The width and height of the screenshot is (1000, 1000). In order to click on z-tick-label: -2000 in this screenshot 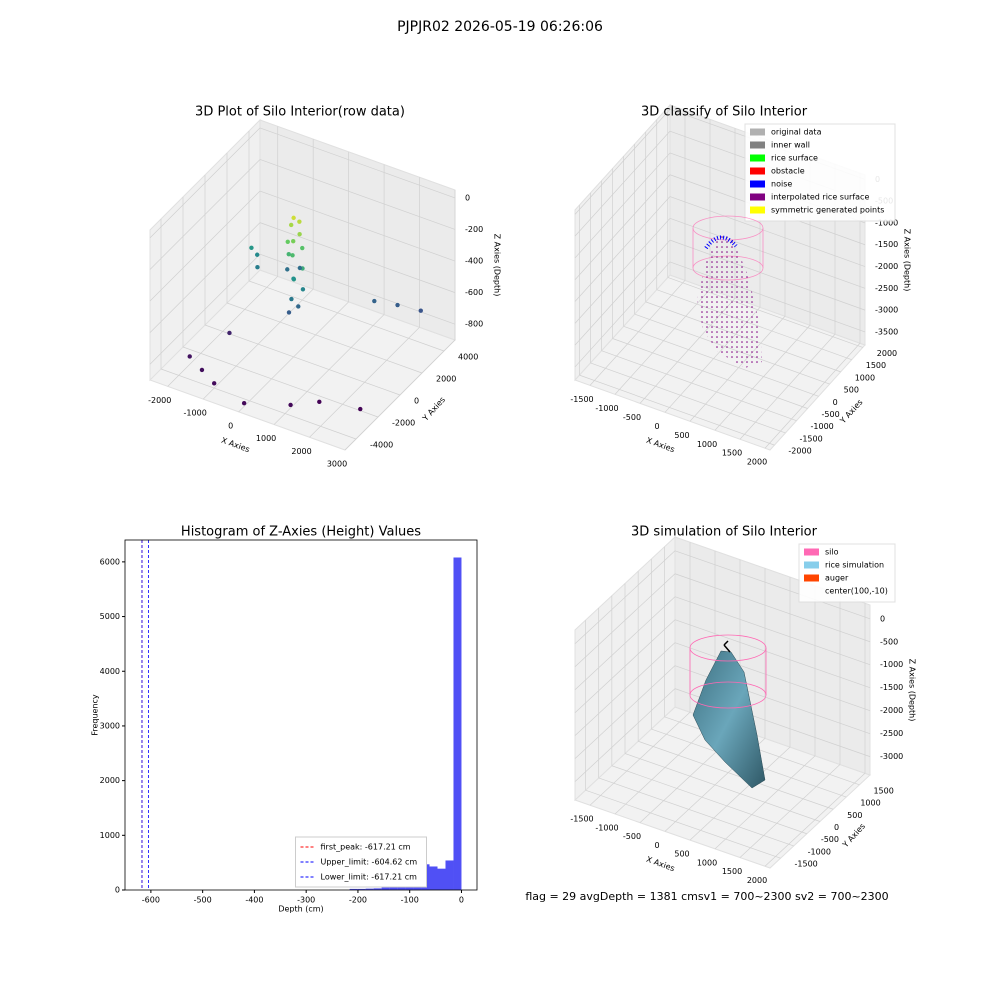, I will do `click(891, 710)`.